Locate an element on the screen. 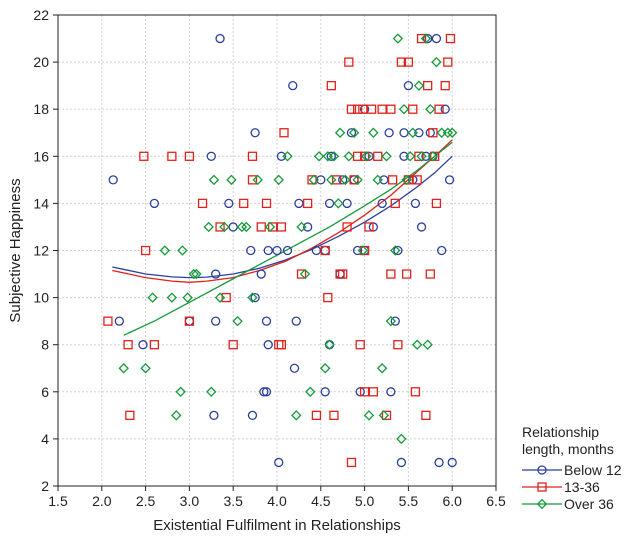 The height and width of the screenshot is (538, 628). y-tick-label: 18 is located at coordinates (41, 109).